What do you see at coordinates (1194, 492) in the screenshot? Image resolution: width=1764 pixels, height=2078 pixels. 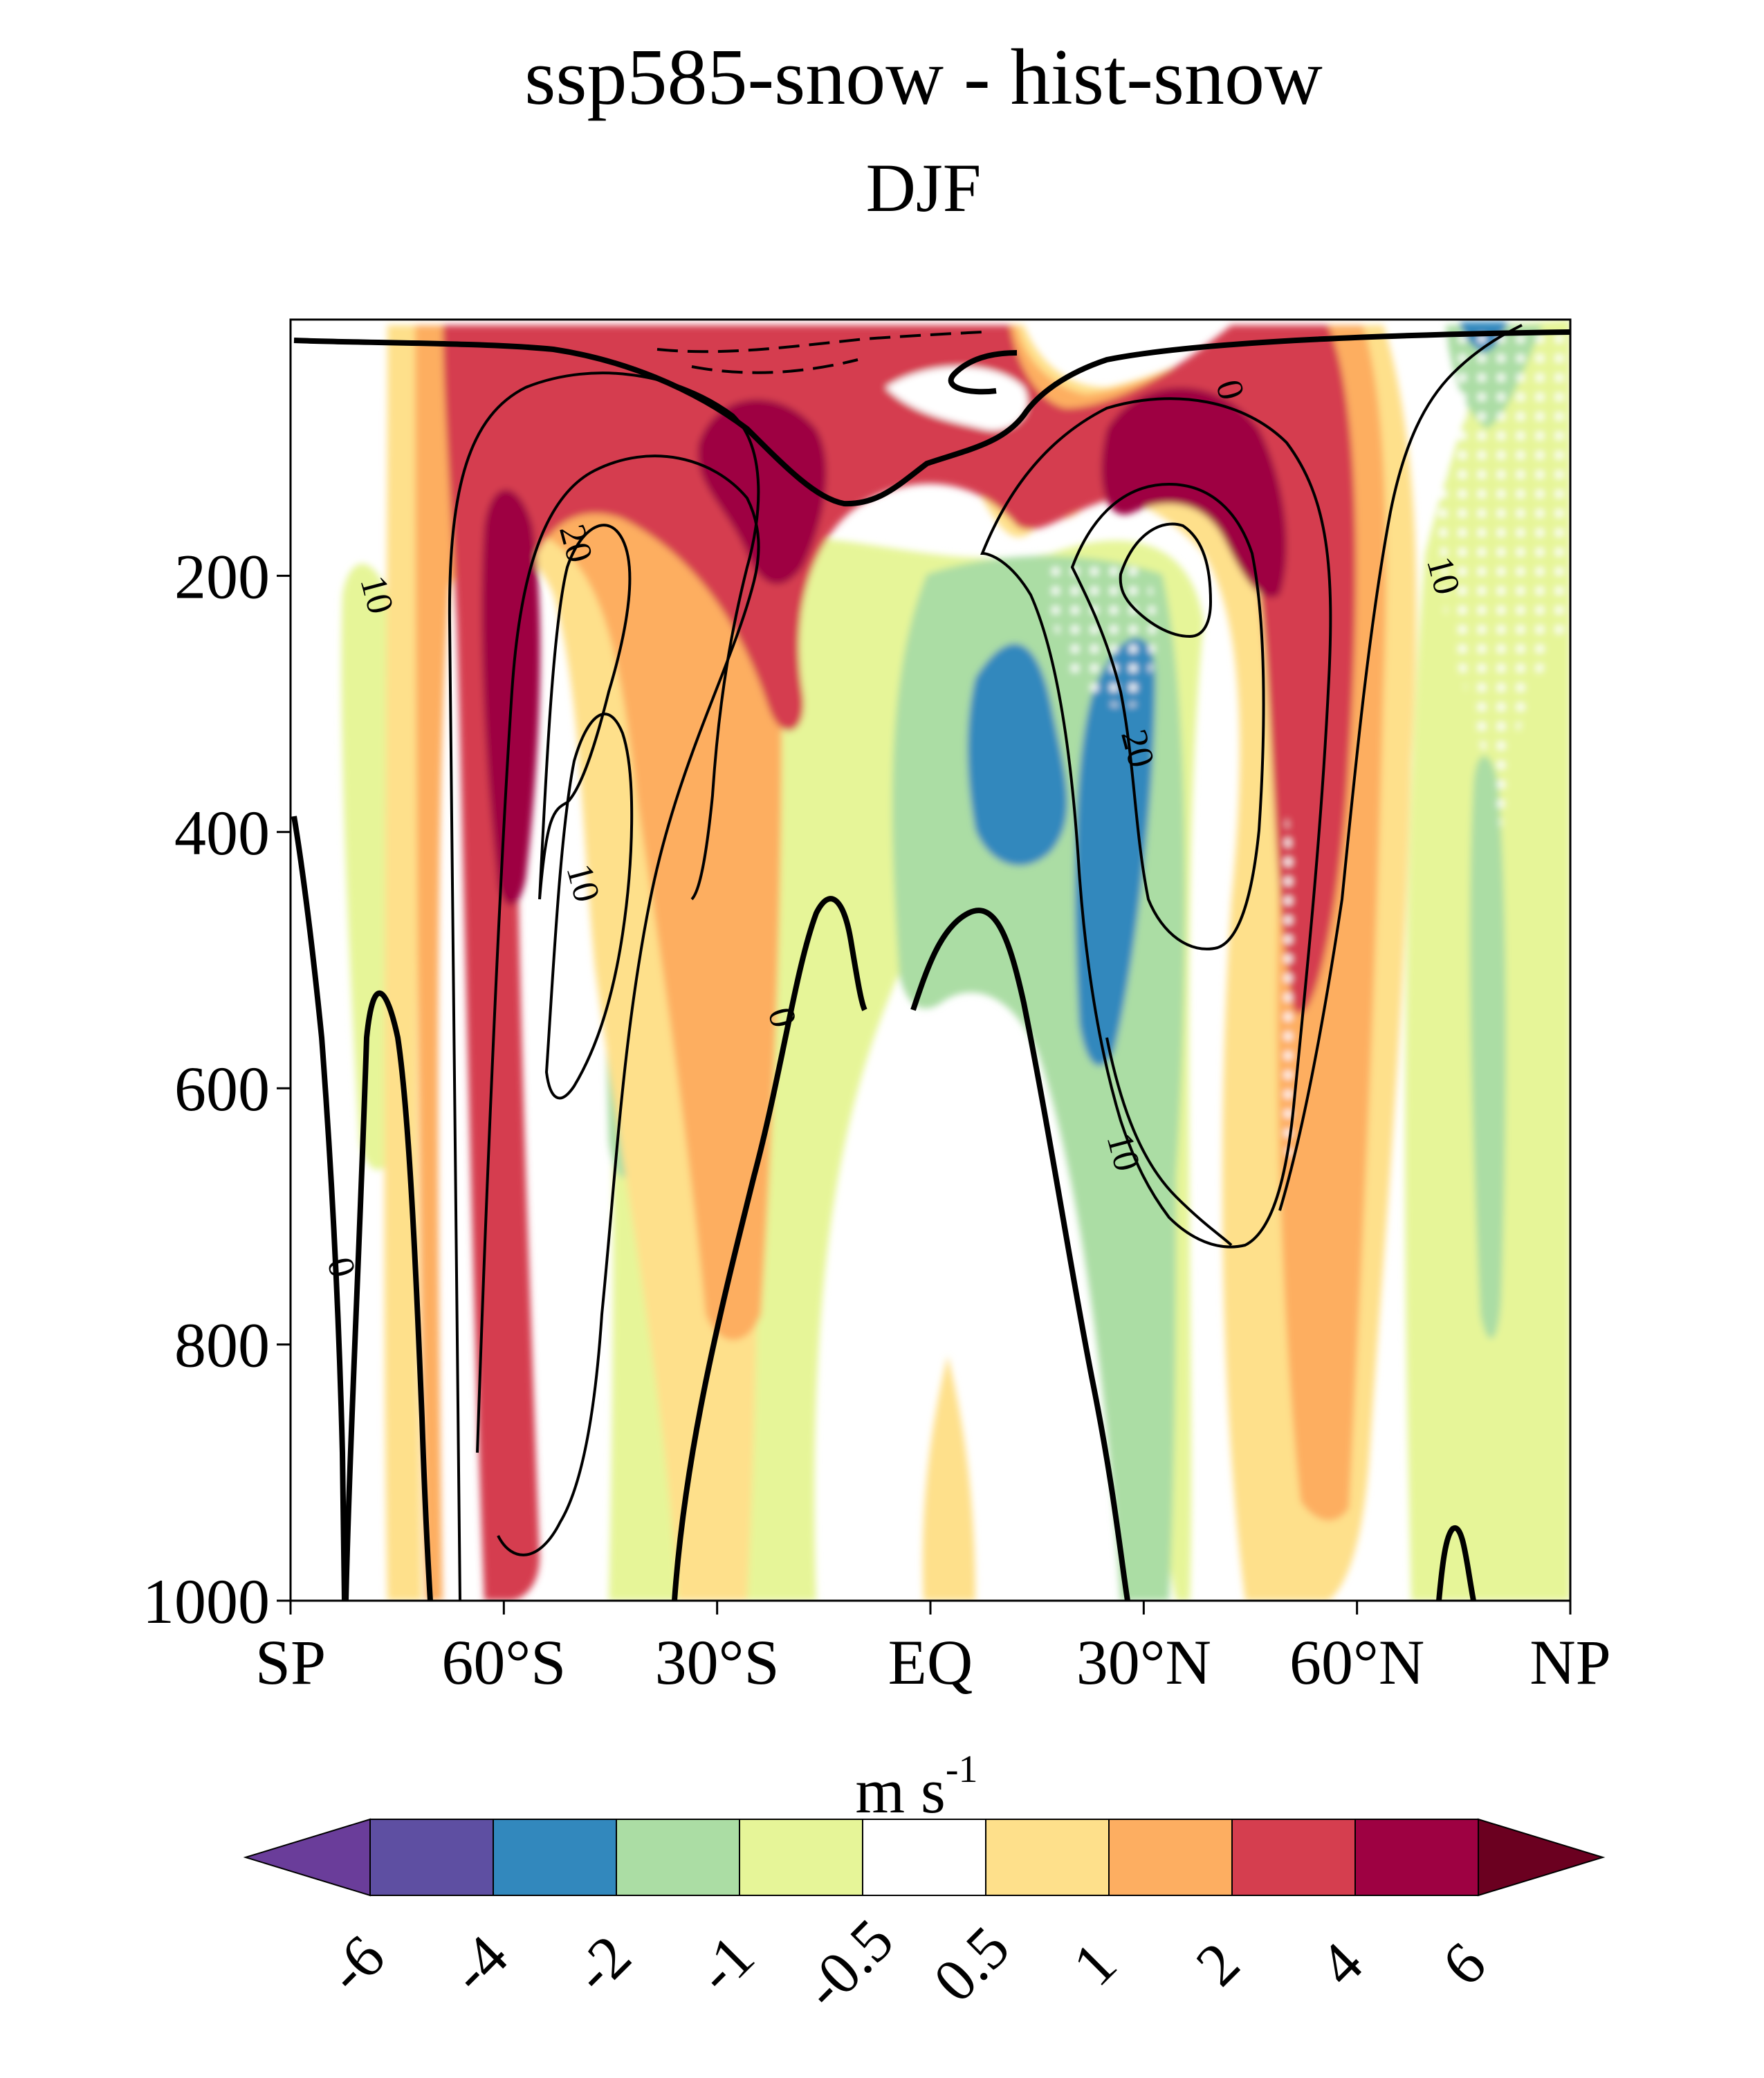 I see `shade-pos-vstrong-nh` at bounding box center [1194, 492].